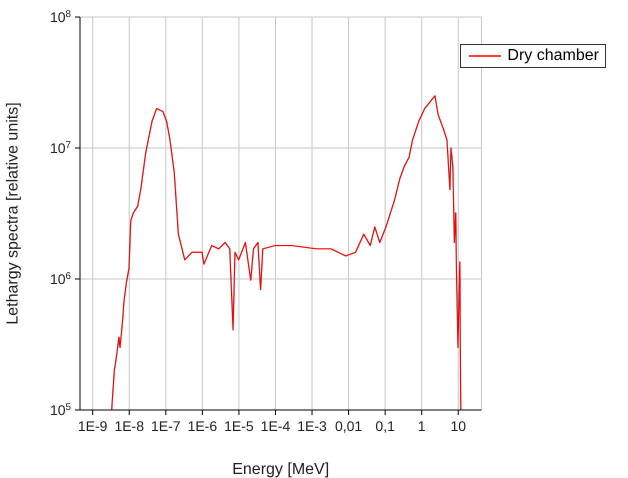  I want to click on legend-label: Dry chamber, so click(553, 56).